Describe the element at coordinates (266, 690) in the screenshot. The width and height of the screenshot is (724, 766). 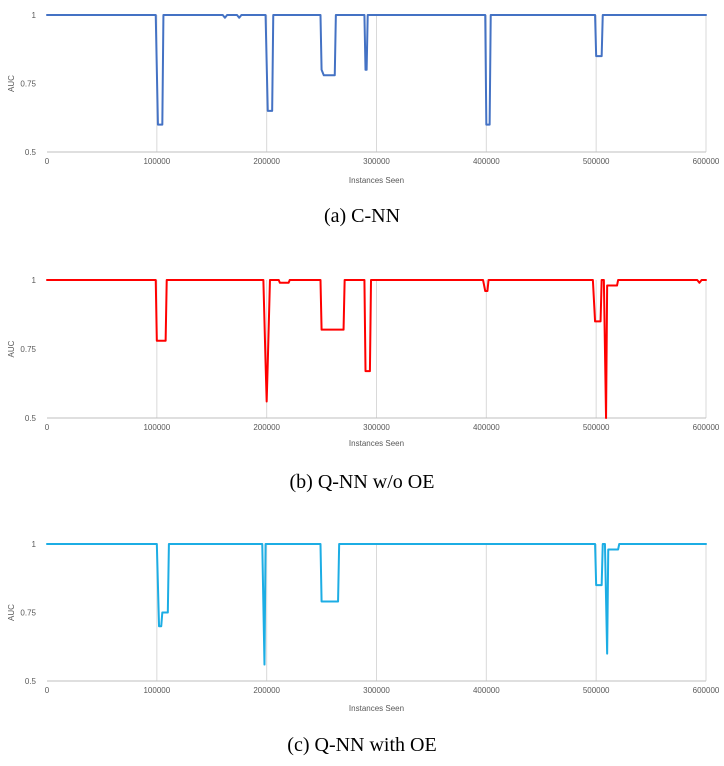
I see `panel-c-x-tick-2: 200000` at that location.